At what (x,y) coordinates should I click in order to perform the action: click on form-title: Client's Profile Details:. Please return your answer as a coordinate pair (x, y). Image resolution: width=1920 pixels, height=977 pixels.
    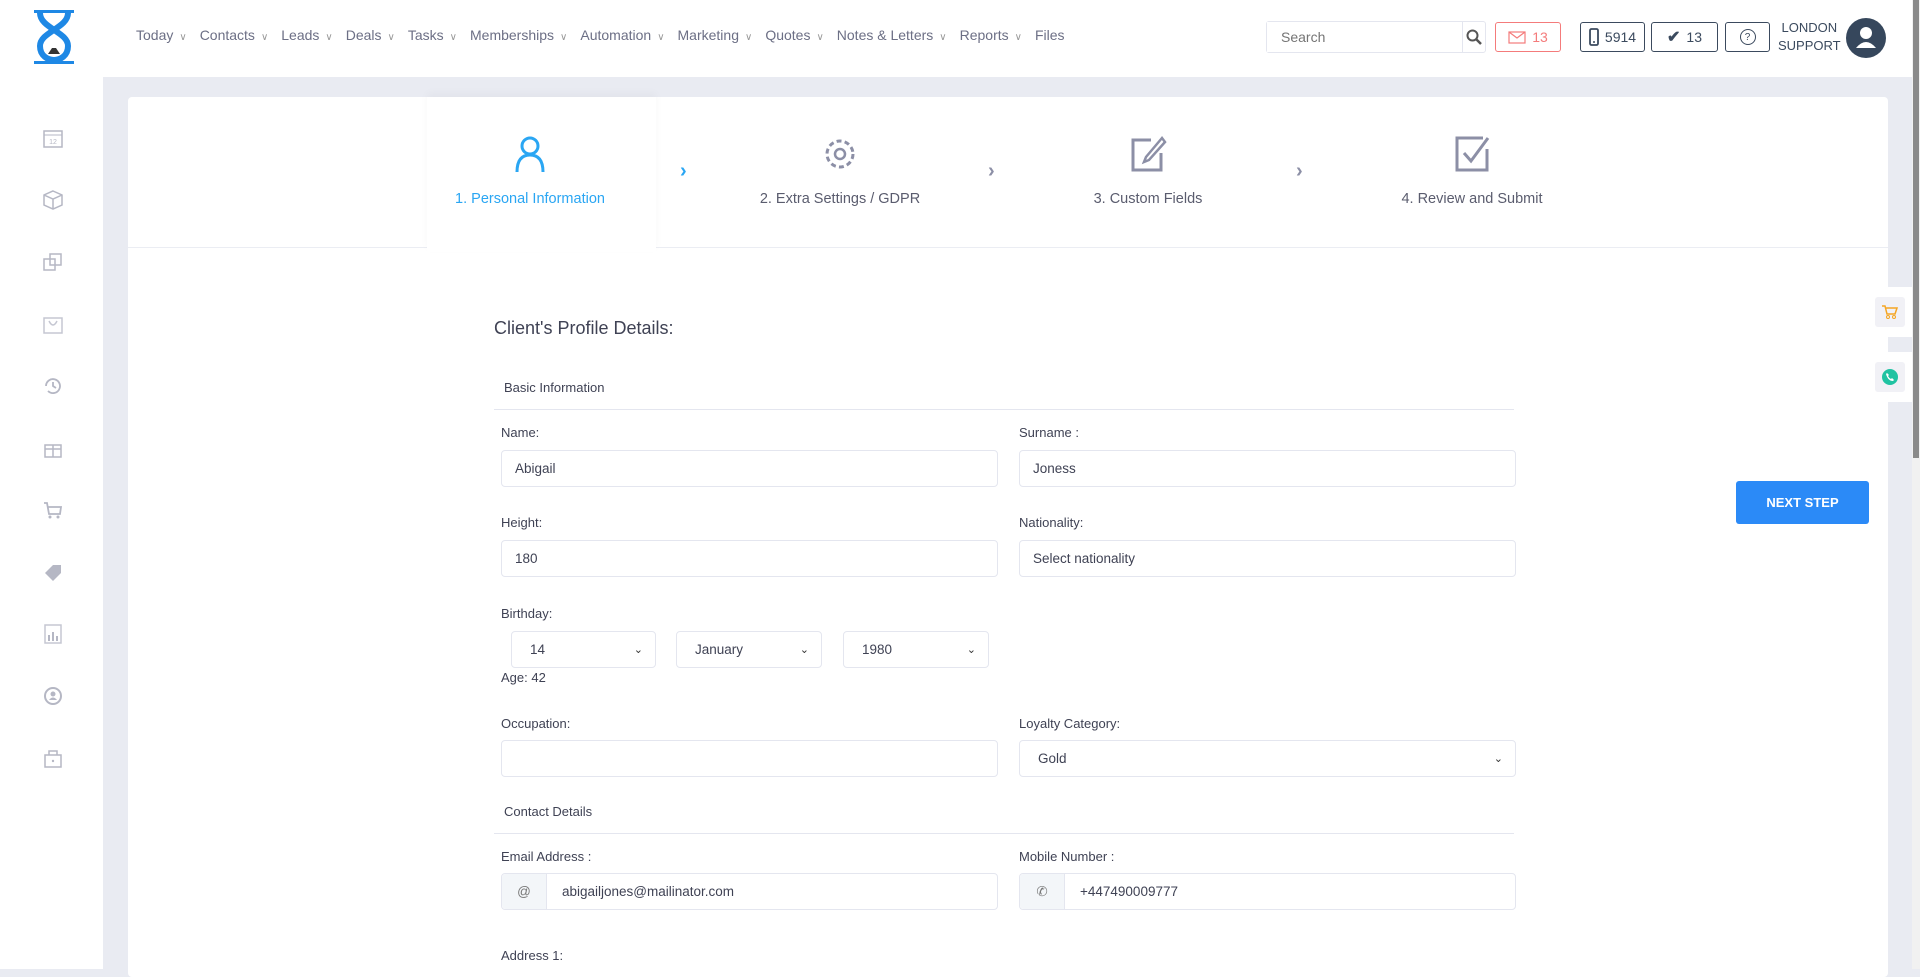
    Looking at the image, I should click on (584, 328).